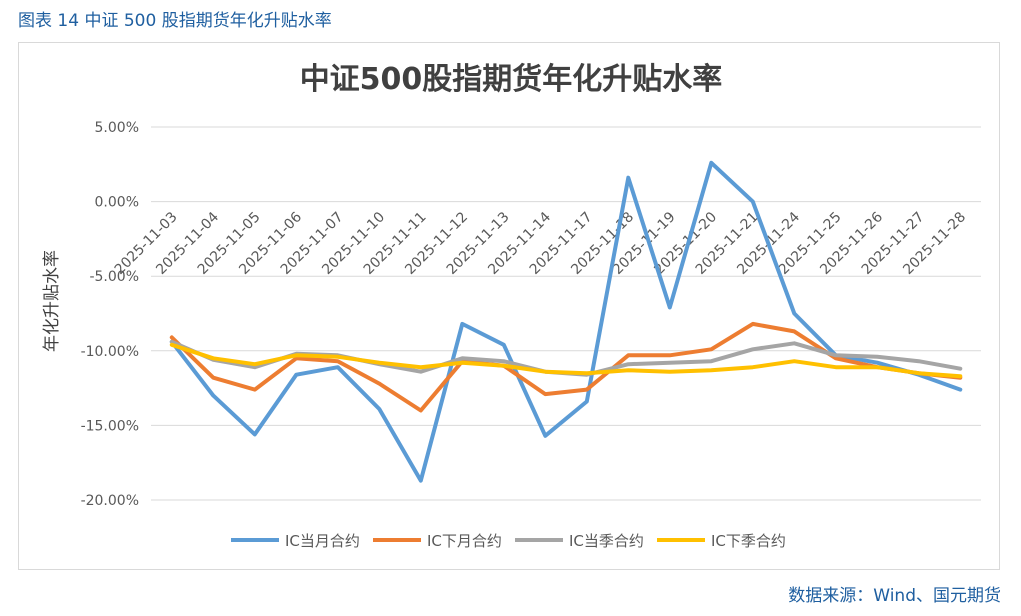 This screenshot has height=616, width=1021. What do you see at coordinates (464, 541) in the screenshot?
I see `legend-label: IC下月合约` at bounding box center [464, 541].